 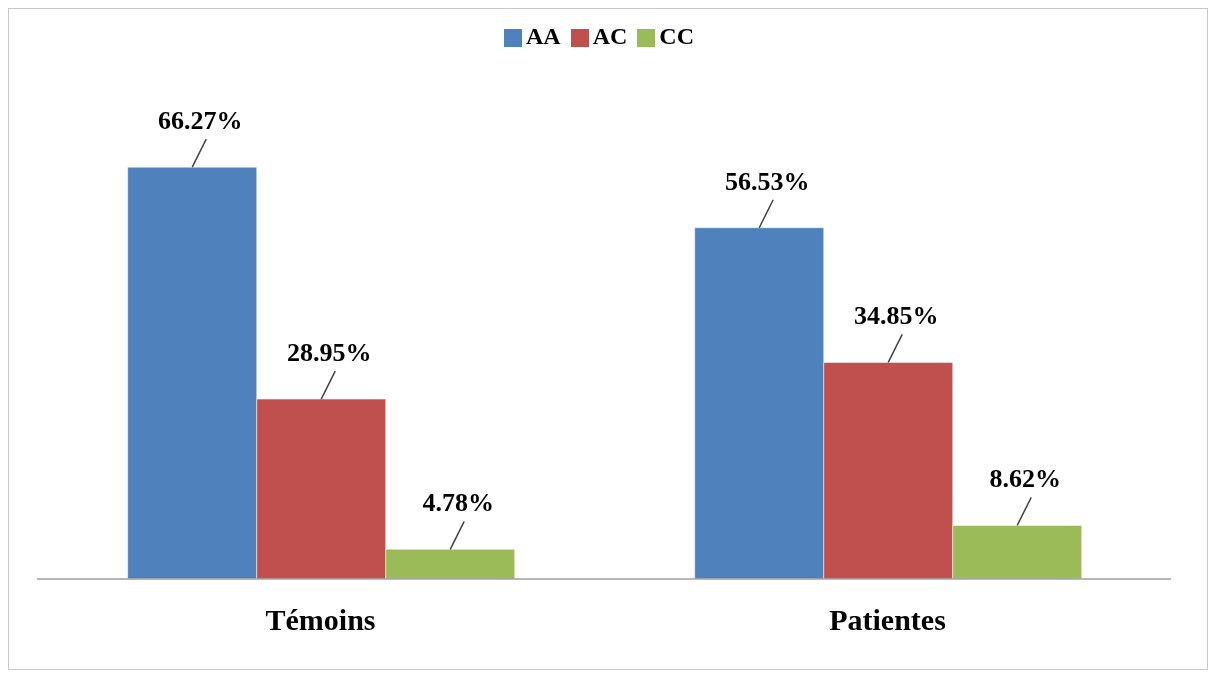 I want to click on x-tick-label: Témoins, so click(x=320, y=620).